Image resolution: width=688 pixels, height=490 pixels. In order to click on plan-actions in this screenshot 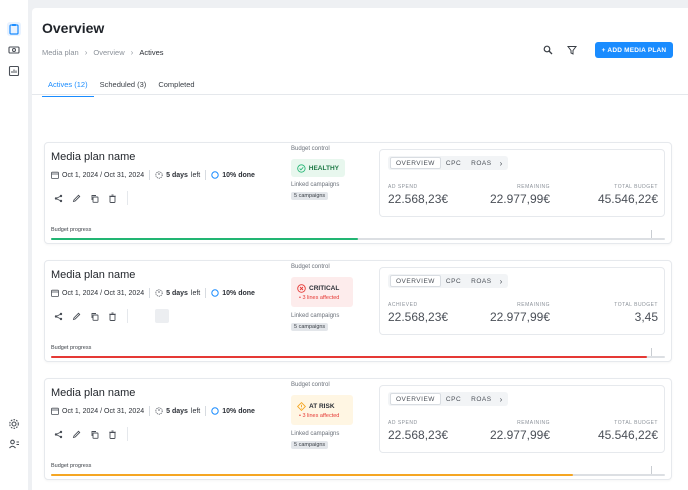, I will do `click(89, 316)`.